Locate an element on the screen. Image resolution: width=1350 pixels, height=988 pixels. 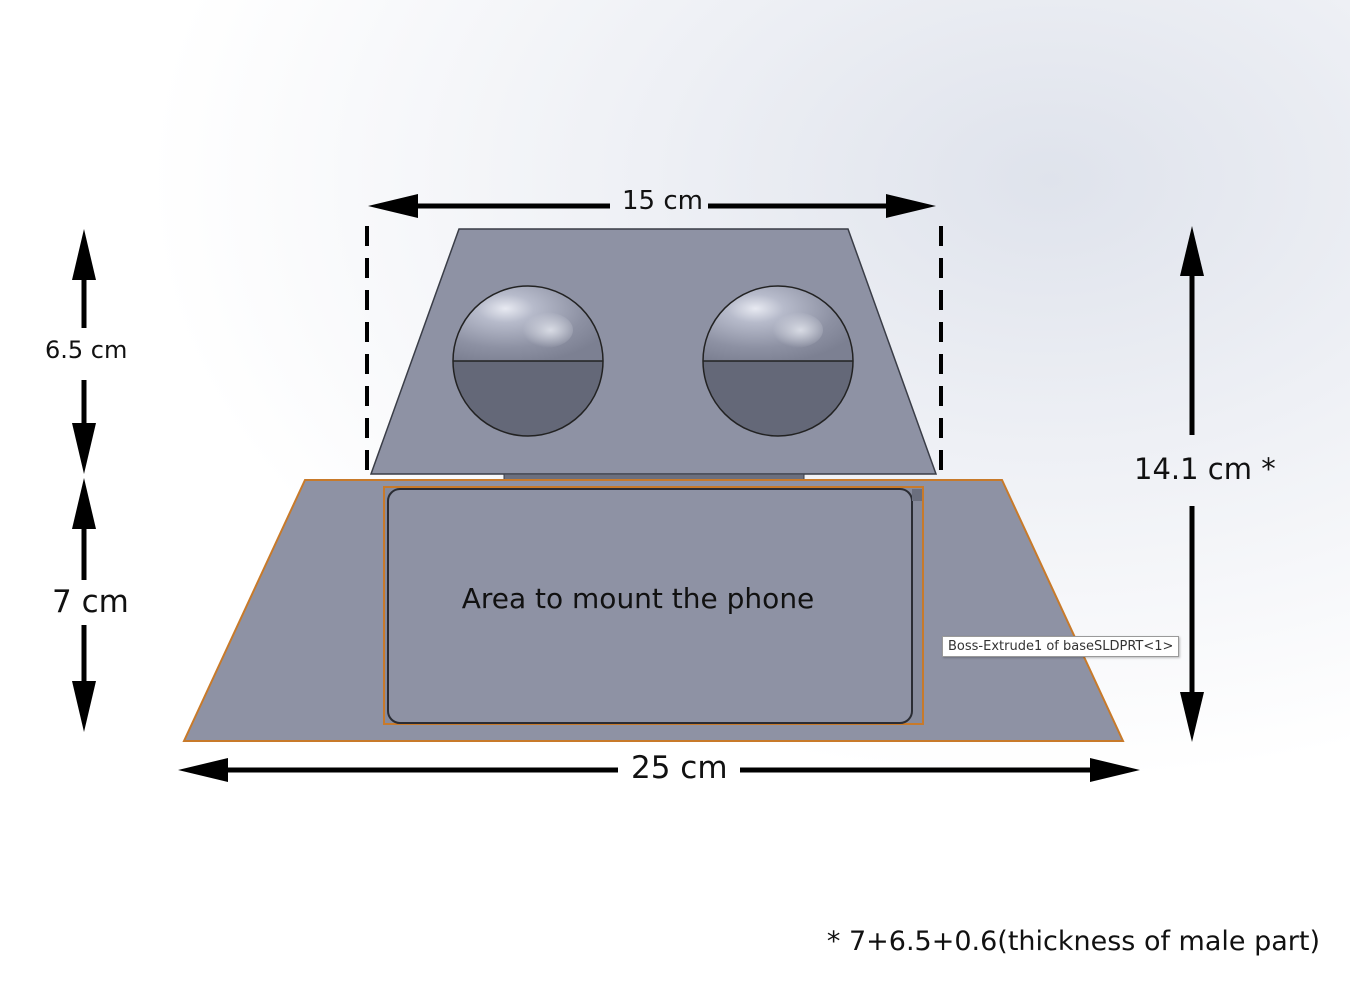
dim-arrow-14-1cm is located at coordinates (1192, 484).